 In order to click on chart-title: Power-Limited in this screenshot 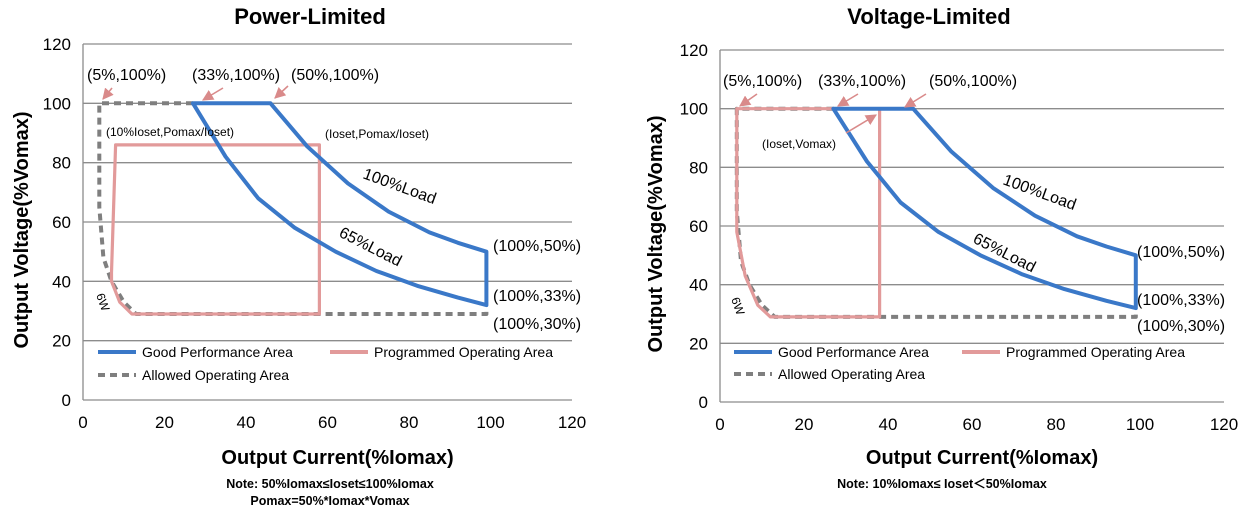, I will do `click(310, 16)`.